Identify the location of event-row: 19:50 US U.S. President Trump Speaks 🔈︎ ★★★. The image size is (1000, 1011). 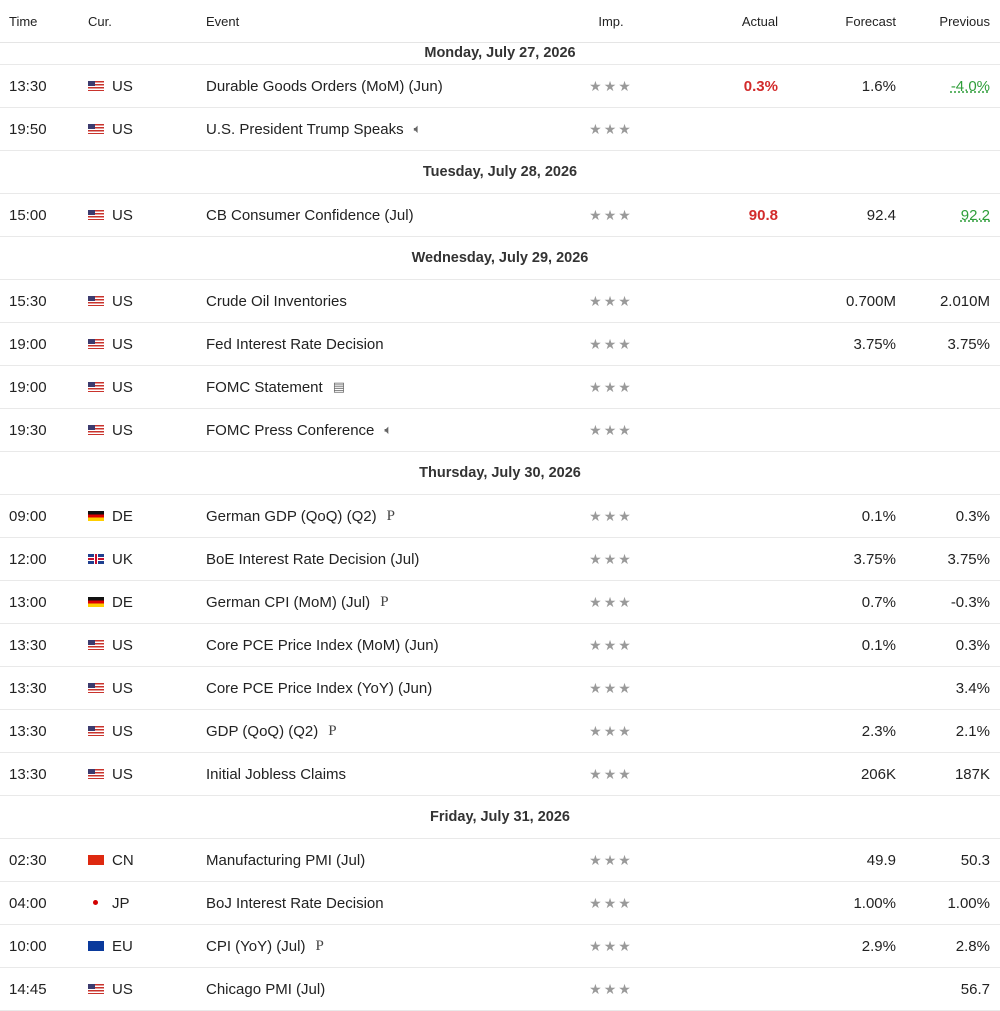
(500, 129).